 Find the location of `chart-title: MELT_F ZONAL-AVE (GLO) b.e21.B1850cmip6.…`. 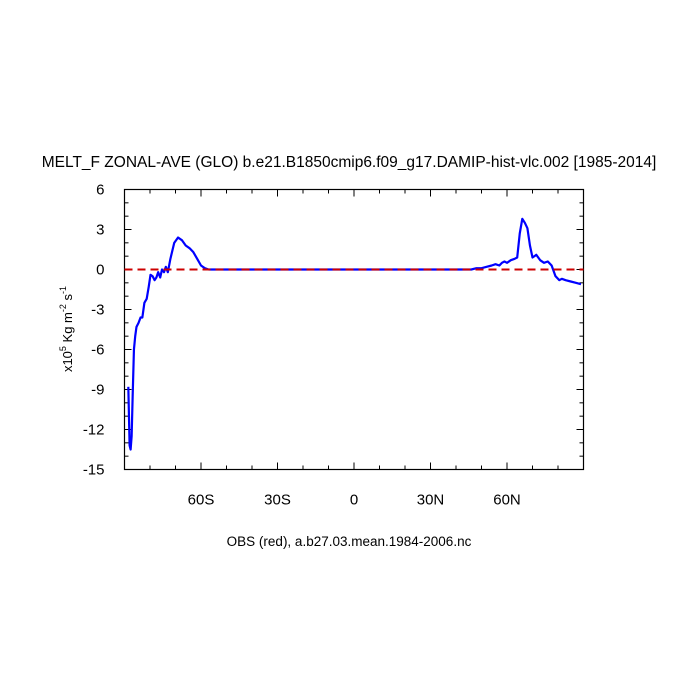

chart-title: MELT_F ZONAL-AVE (GLO) b.e21.B1850cmip6.… is located at coordinates (349, 162).